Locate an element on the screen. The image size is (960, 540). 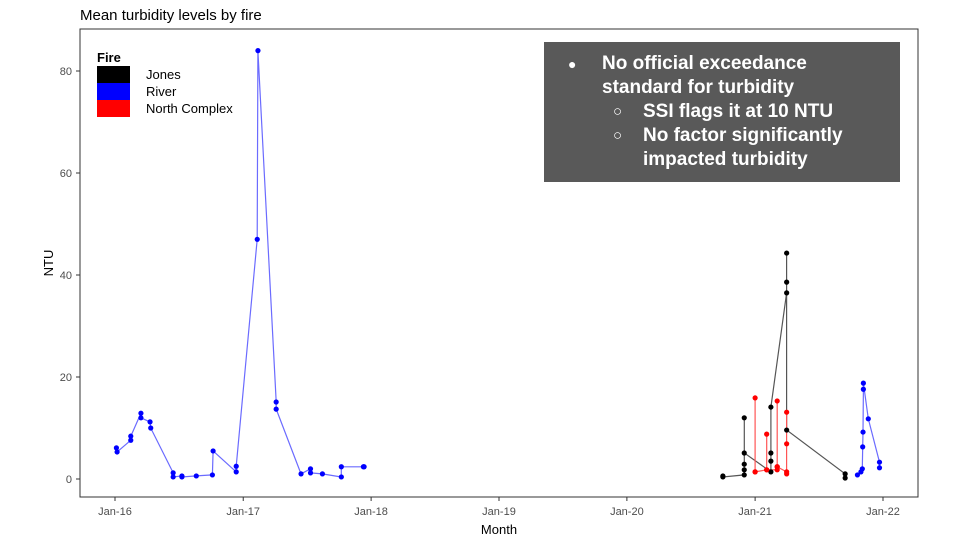
x-tick-label: Jan-17 is located at coordinates (243, 512).